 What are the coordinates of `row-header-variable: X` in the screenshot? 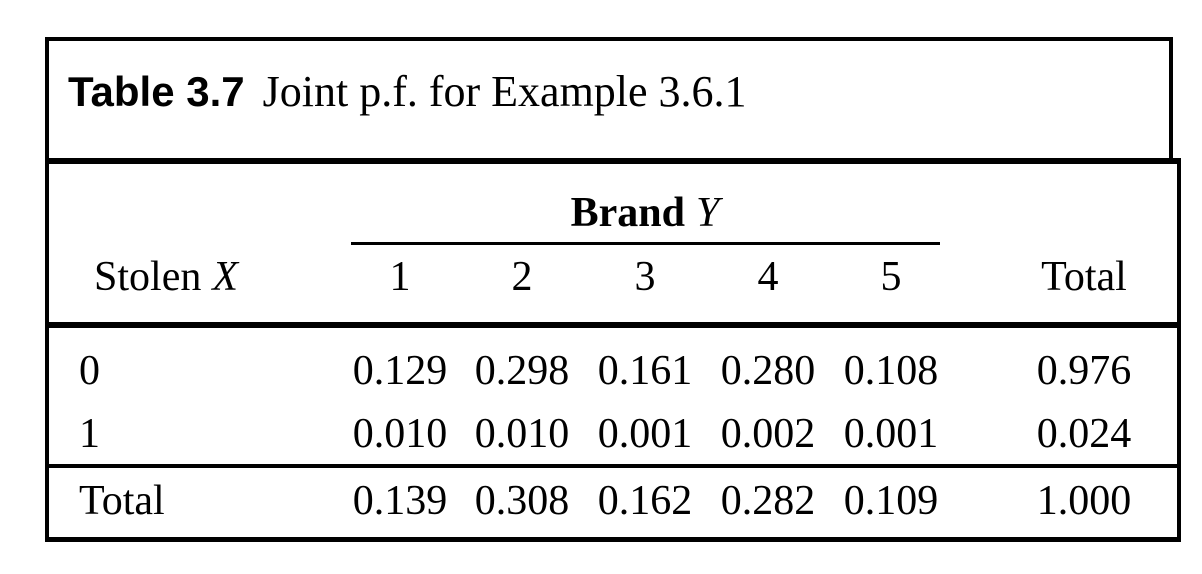 It's located at (225, 277).